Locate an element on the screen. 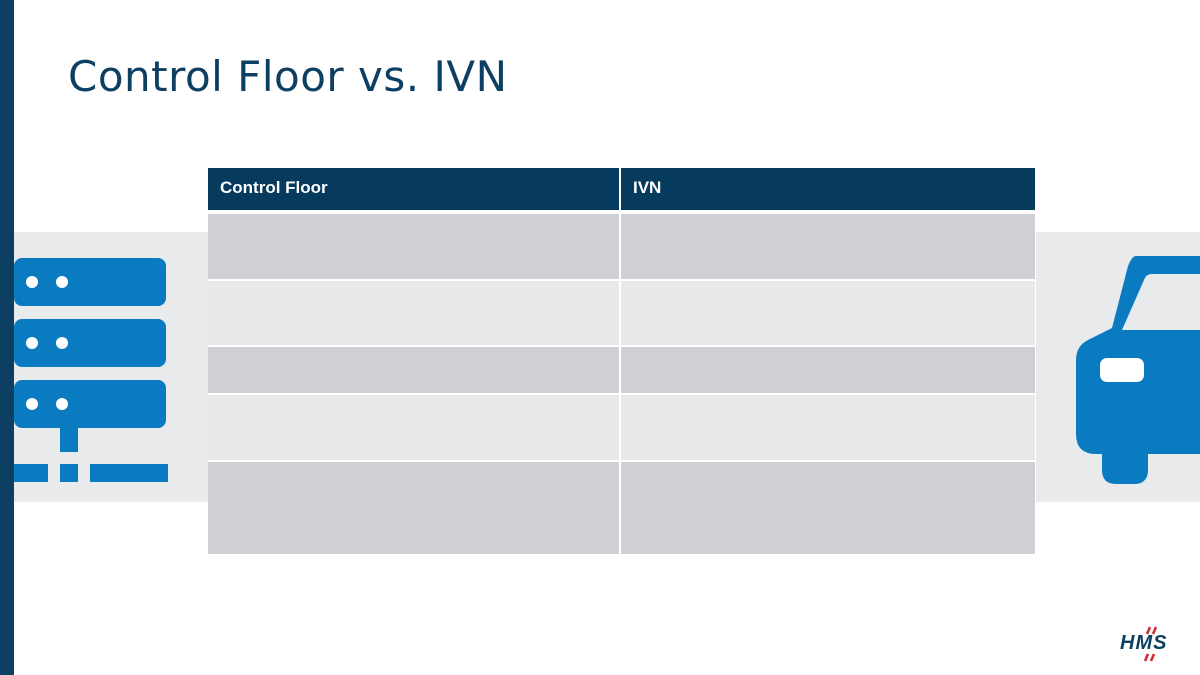  slide-title: Control Floor vs. IVN is located at coordinates (288, 76).